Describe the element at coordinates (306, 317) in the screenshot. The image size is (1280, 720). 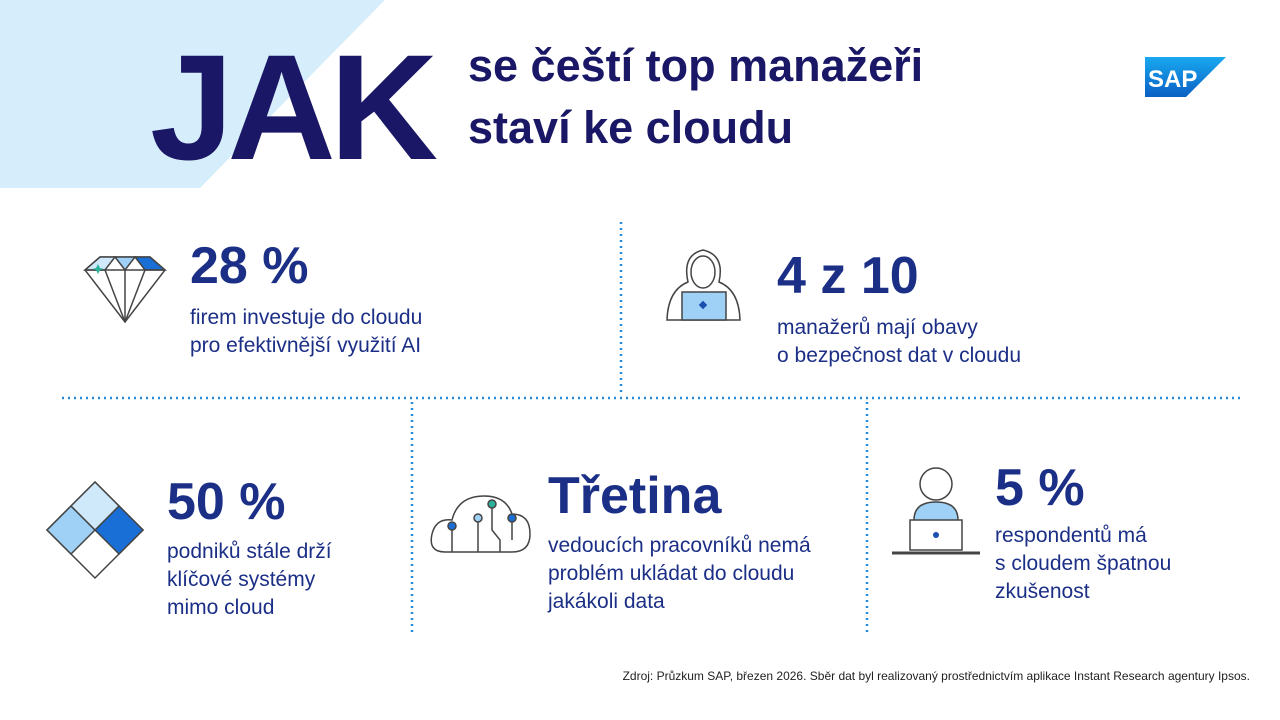
I see `stat-line: firem investuje do cloudu` at that location.